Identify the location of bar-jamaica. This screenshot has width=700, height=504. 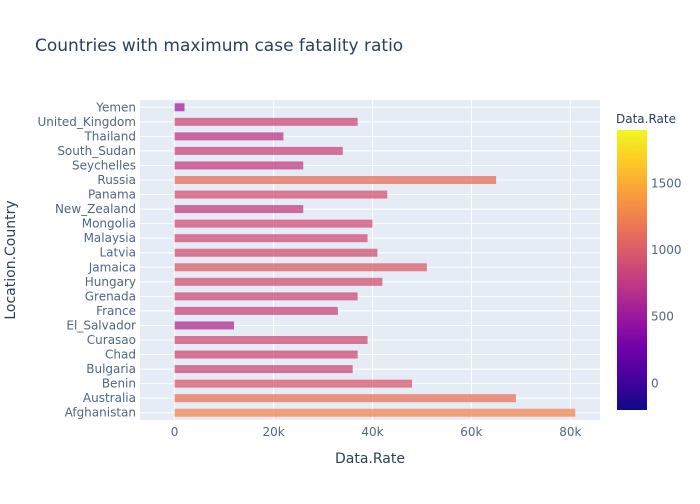
(300, 267).